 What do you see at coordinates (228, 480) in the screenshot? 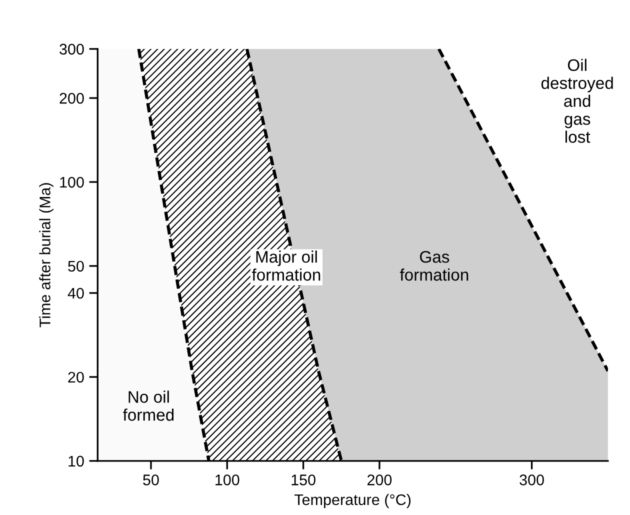
I see `x-tick-label: 100` at bounding box center [228, 480].